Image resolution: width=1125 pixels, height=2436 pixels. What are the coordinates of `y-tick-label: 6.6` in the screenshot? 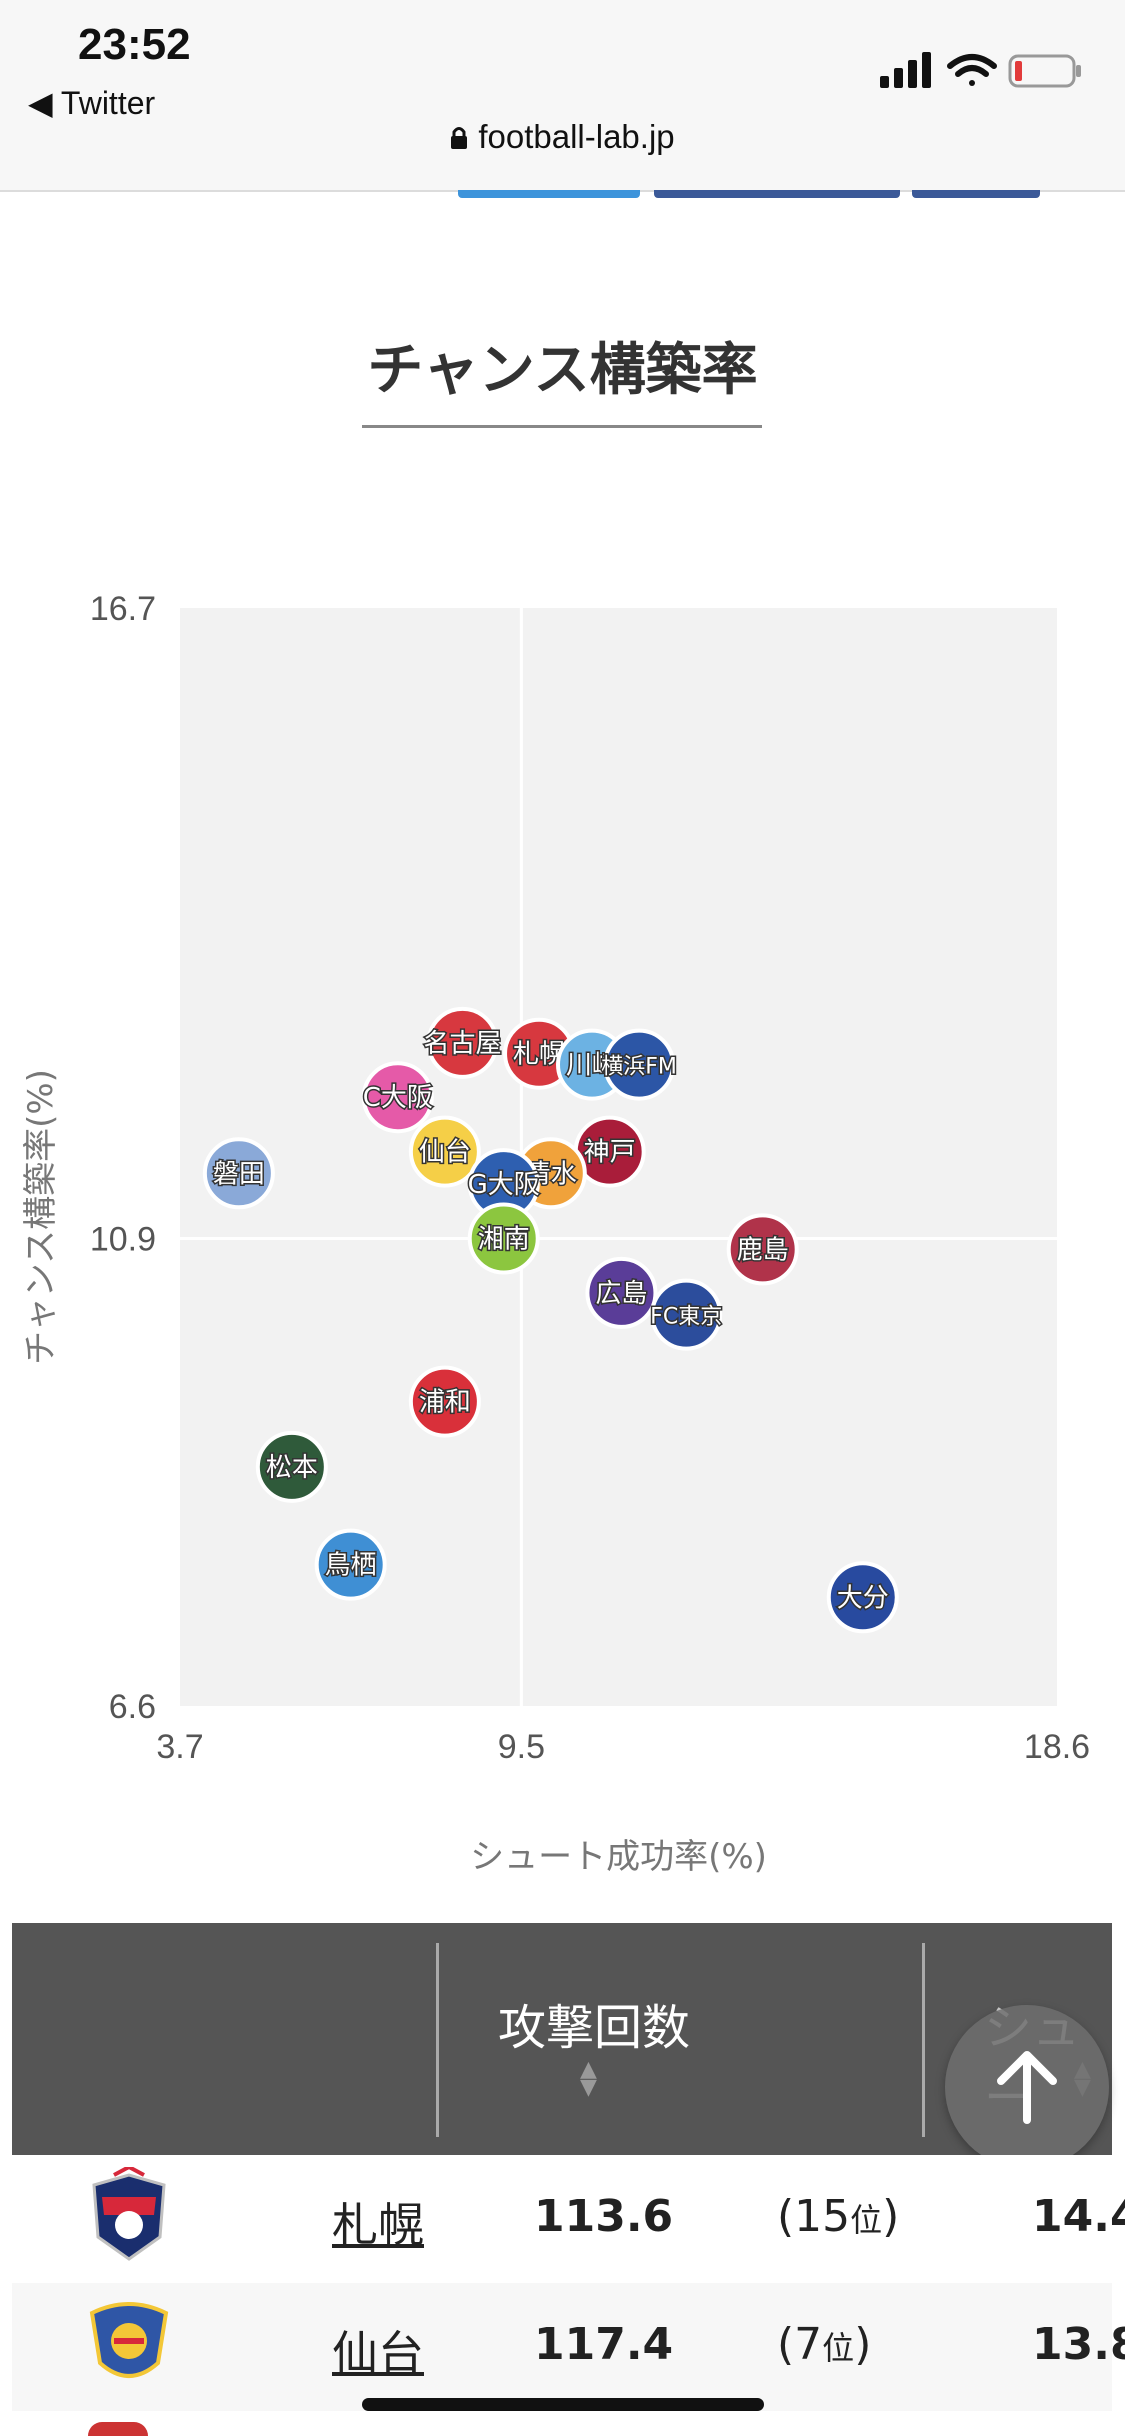 It's located at (132, 1707).